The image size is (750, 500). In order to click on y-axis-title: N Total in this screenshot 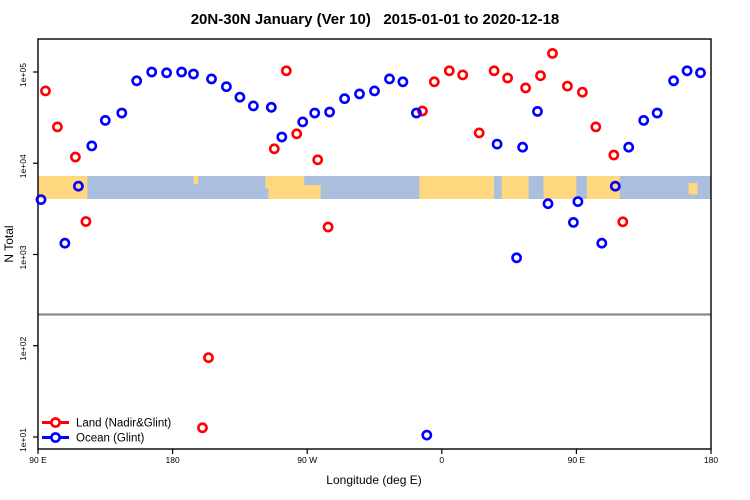, I will do `click(9, 243)`.